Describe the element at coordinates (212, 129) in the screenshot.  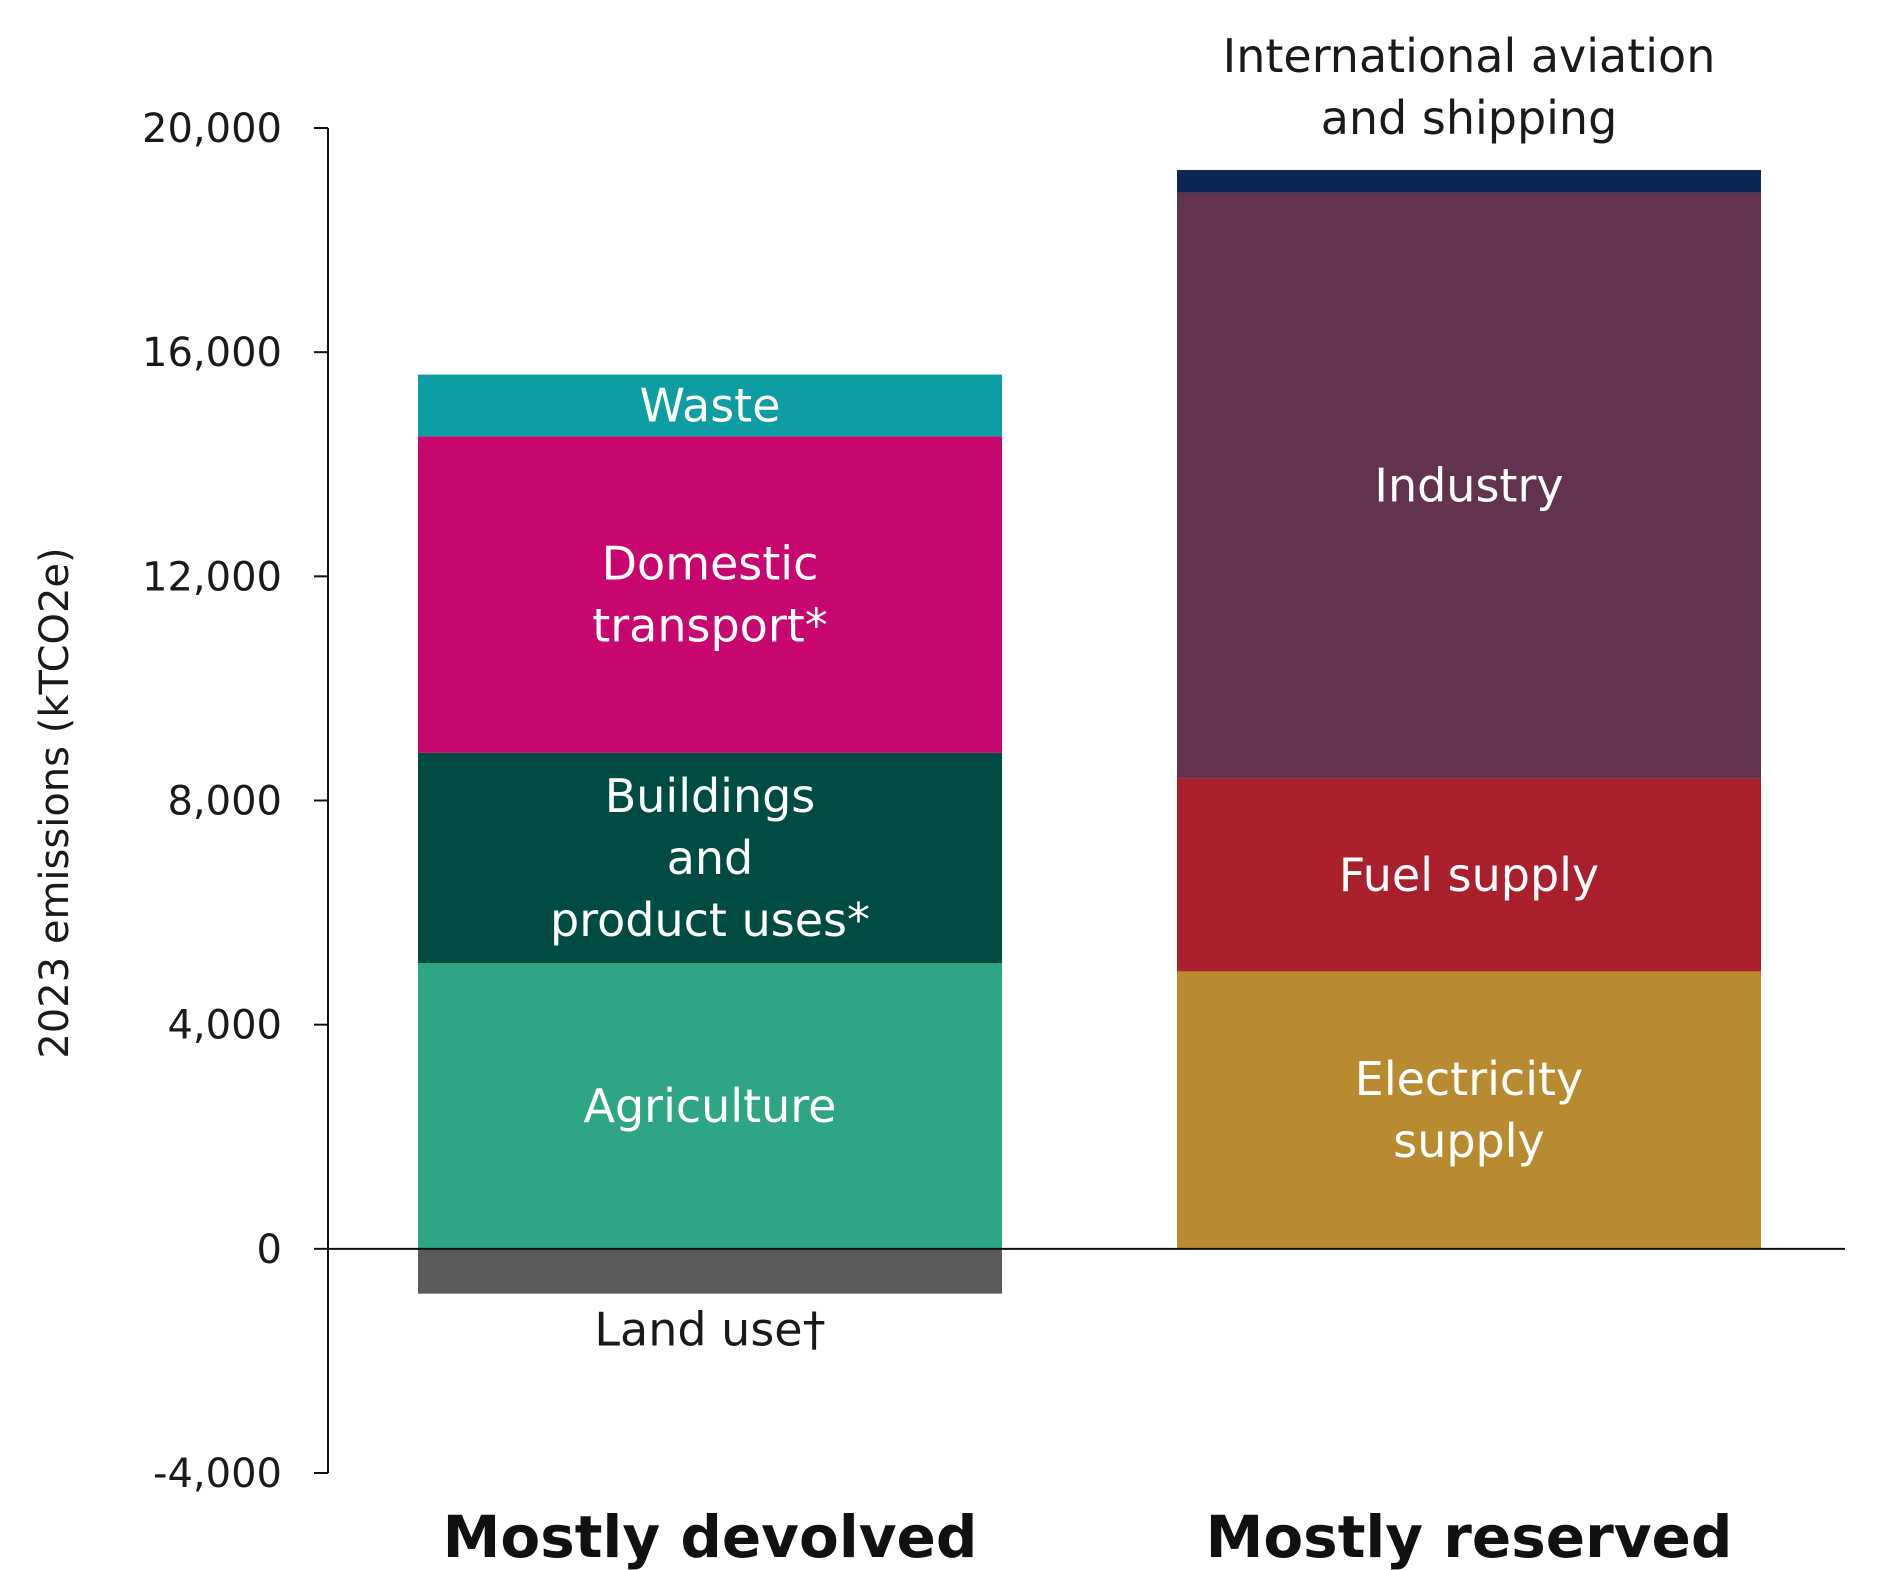
I see `y-tick-label: 20,000` at that location.